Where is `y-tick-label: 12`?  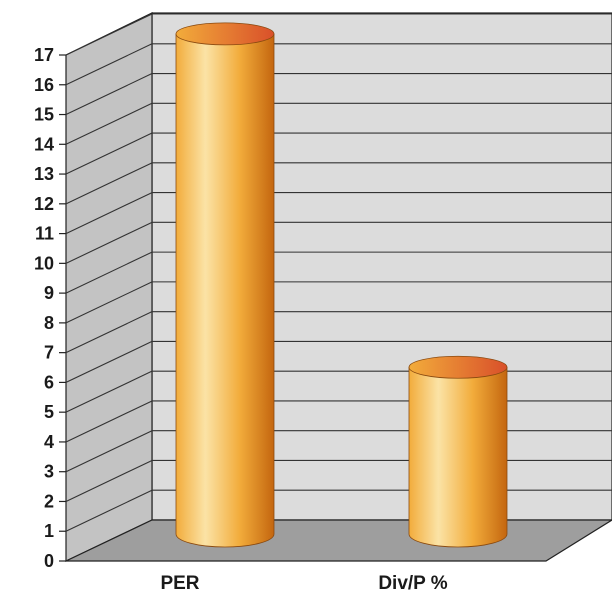 y-tick-label: 12 is located at coordinates (44, 204).